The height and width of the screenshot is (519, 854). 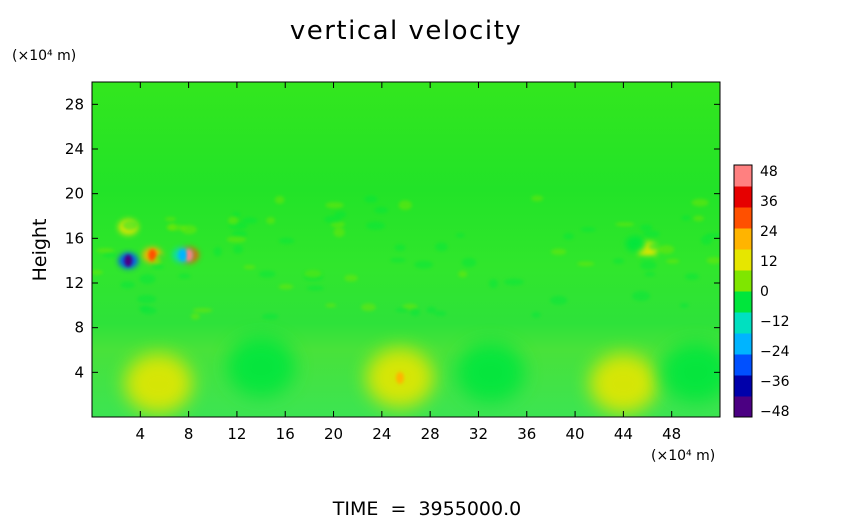 What do you see at coordinates (381, 434) in the screenshot?
I see `x-tick-label: 24` at bounding box center [381, 434].